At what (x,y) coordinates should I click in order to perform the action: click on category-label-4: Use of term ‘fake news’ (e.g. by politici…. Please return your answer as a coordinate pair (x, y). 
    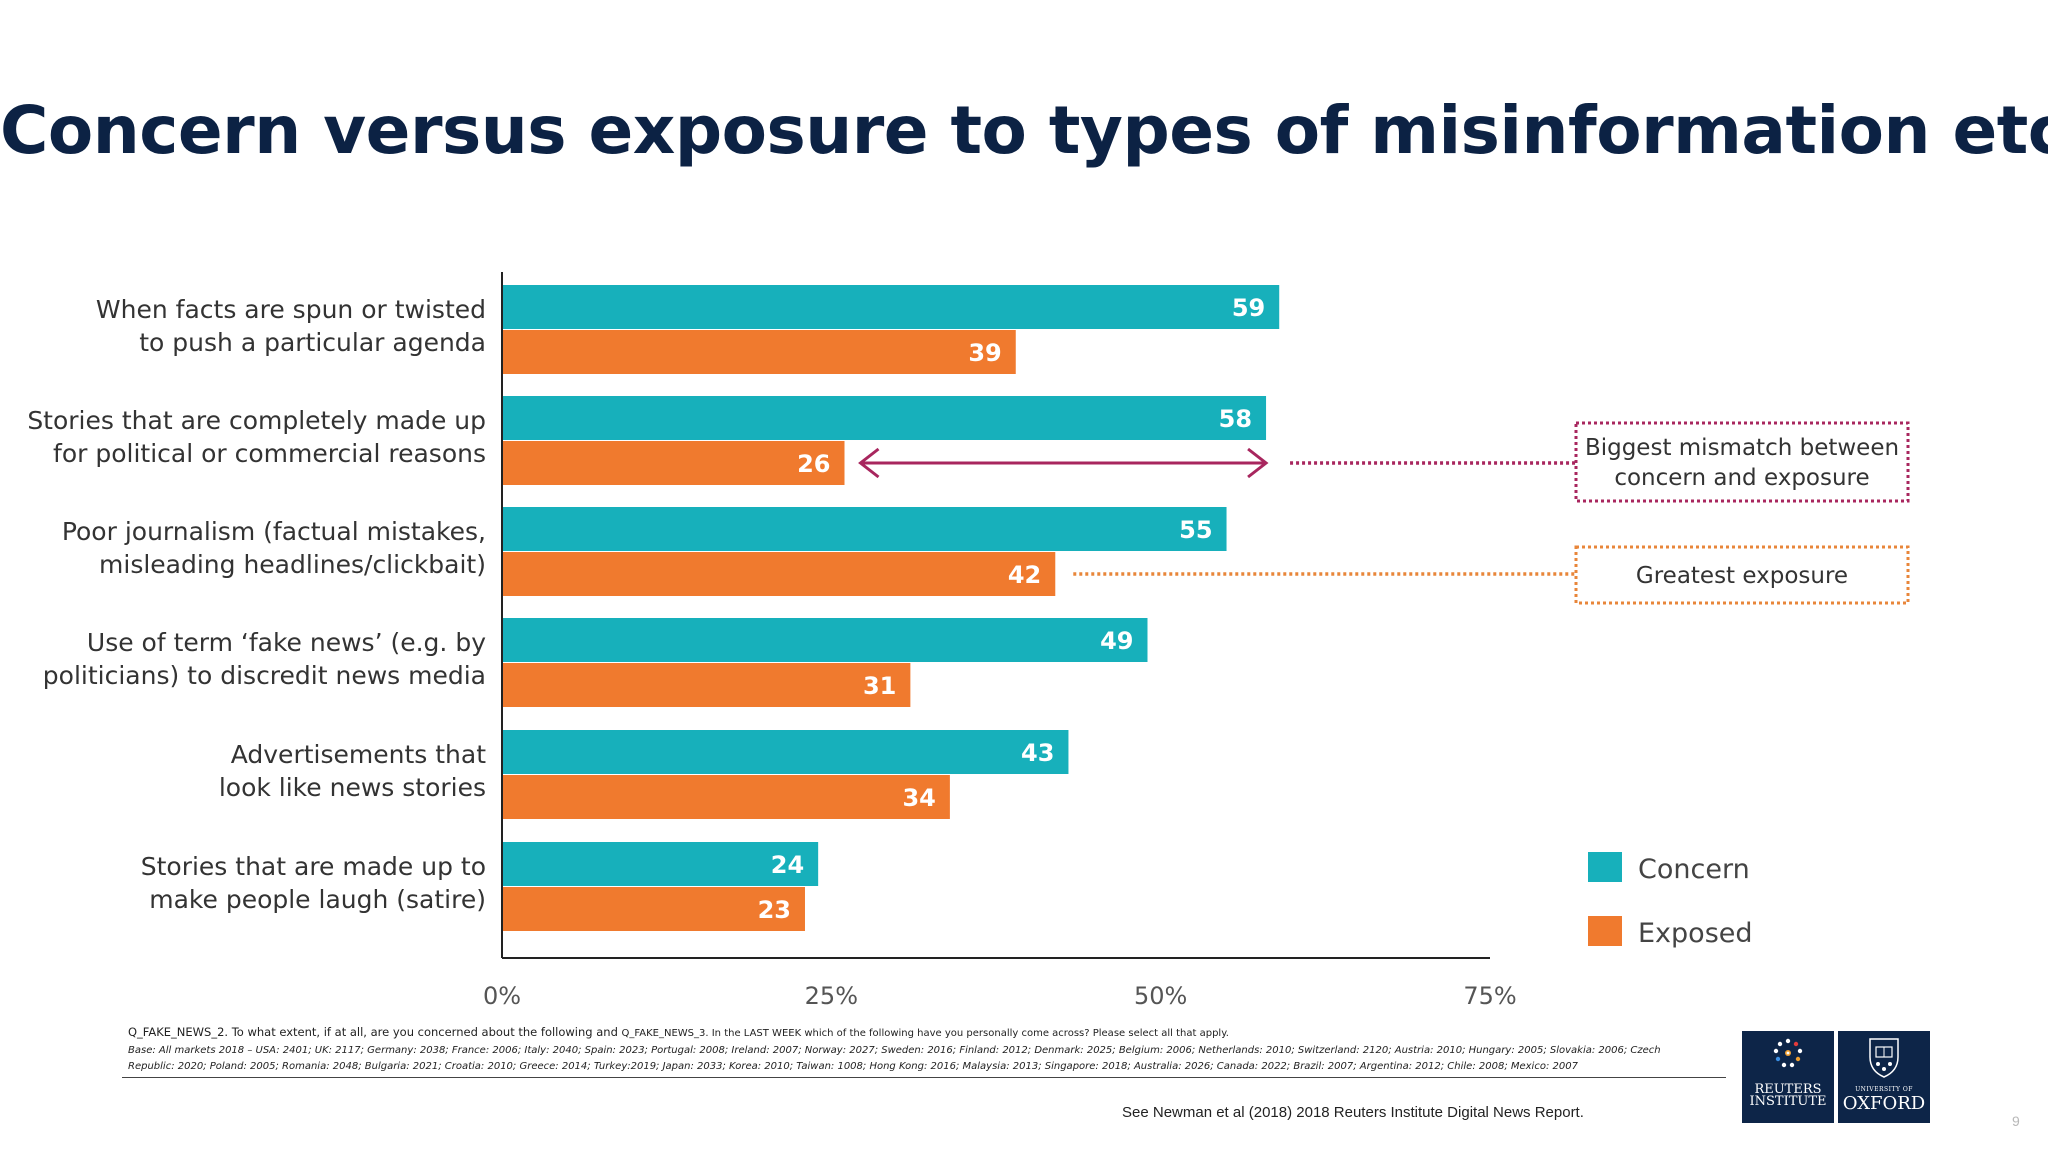
    Looking at the image, I should click on (264, 659).